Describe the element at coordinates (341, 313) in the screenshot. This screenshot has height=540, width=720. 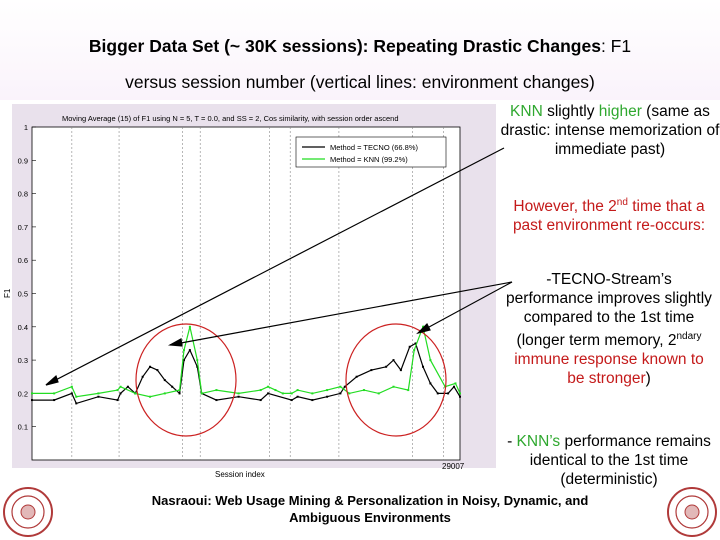
I see `arrow-tecno-first` at that location.